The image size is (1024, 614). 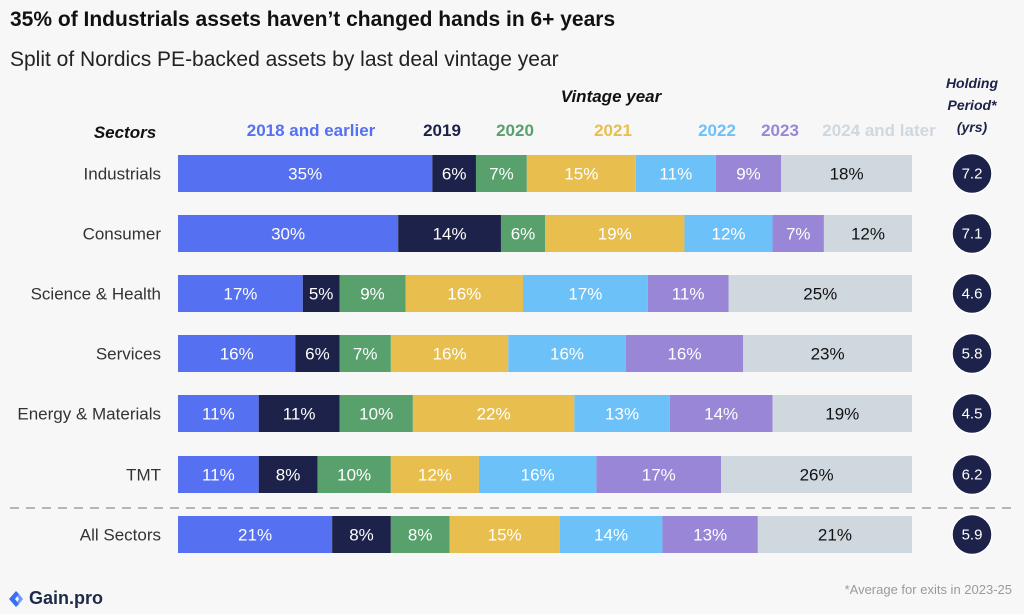 What do you see at coordinates (834, 534) in the screenshot?
I see `bar-all-sectors-2024-and-later` at bounding box center [834, 534].